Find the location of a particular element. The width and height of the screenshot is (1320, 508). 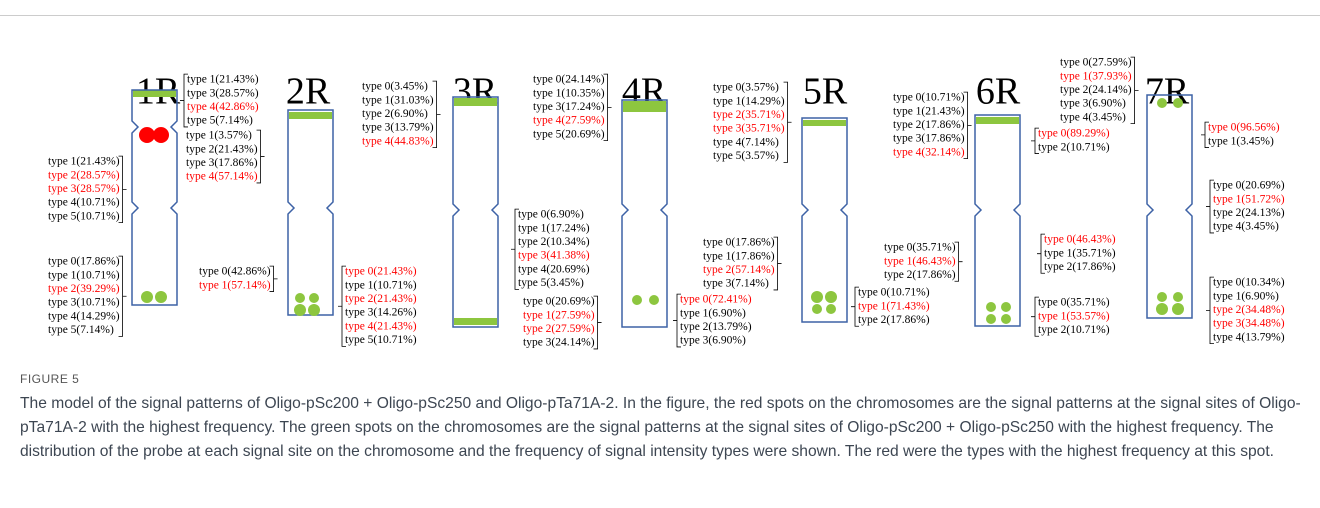

type-frequency: type 0(10.71%) is located at coordinates (894, 293).